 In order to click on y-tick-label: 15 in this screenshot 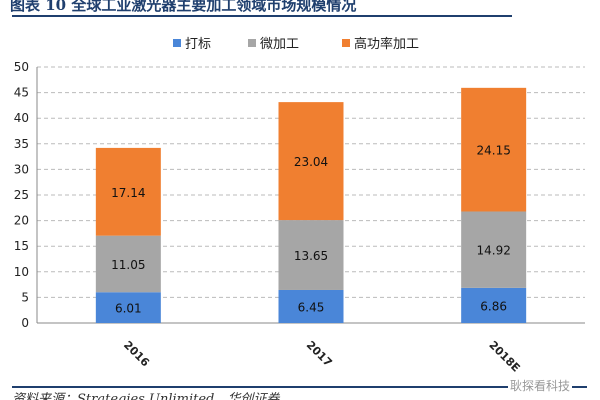, I will do `click(21, 246)`.